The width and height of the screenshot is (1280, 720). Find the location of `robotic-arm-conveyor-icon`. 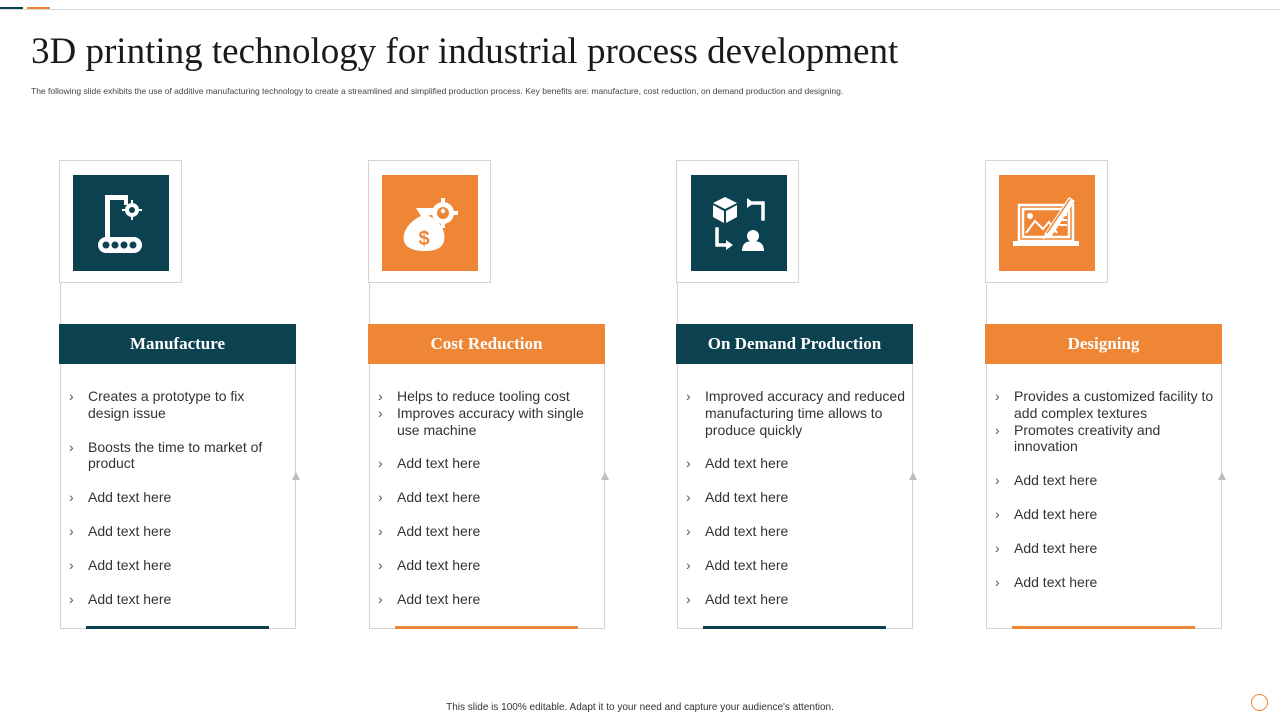

robotic-arm-conveyor-icon is located at coordinates (121, 223).